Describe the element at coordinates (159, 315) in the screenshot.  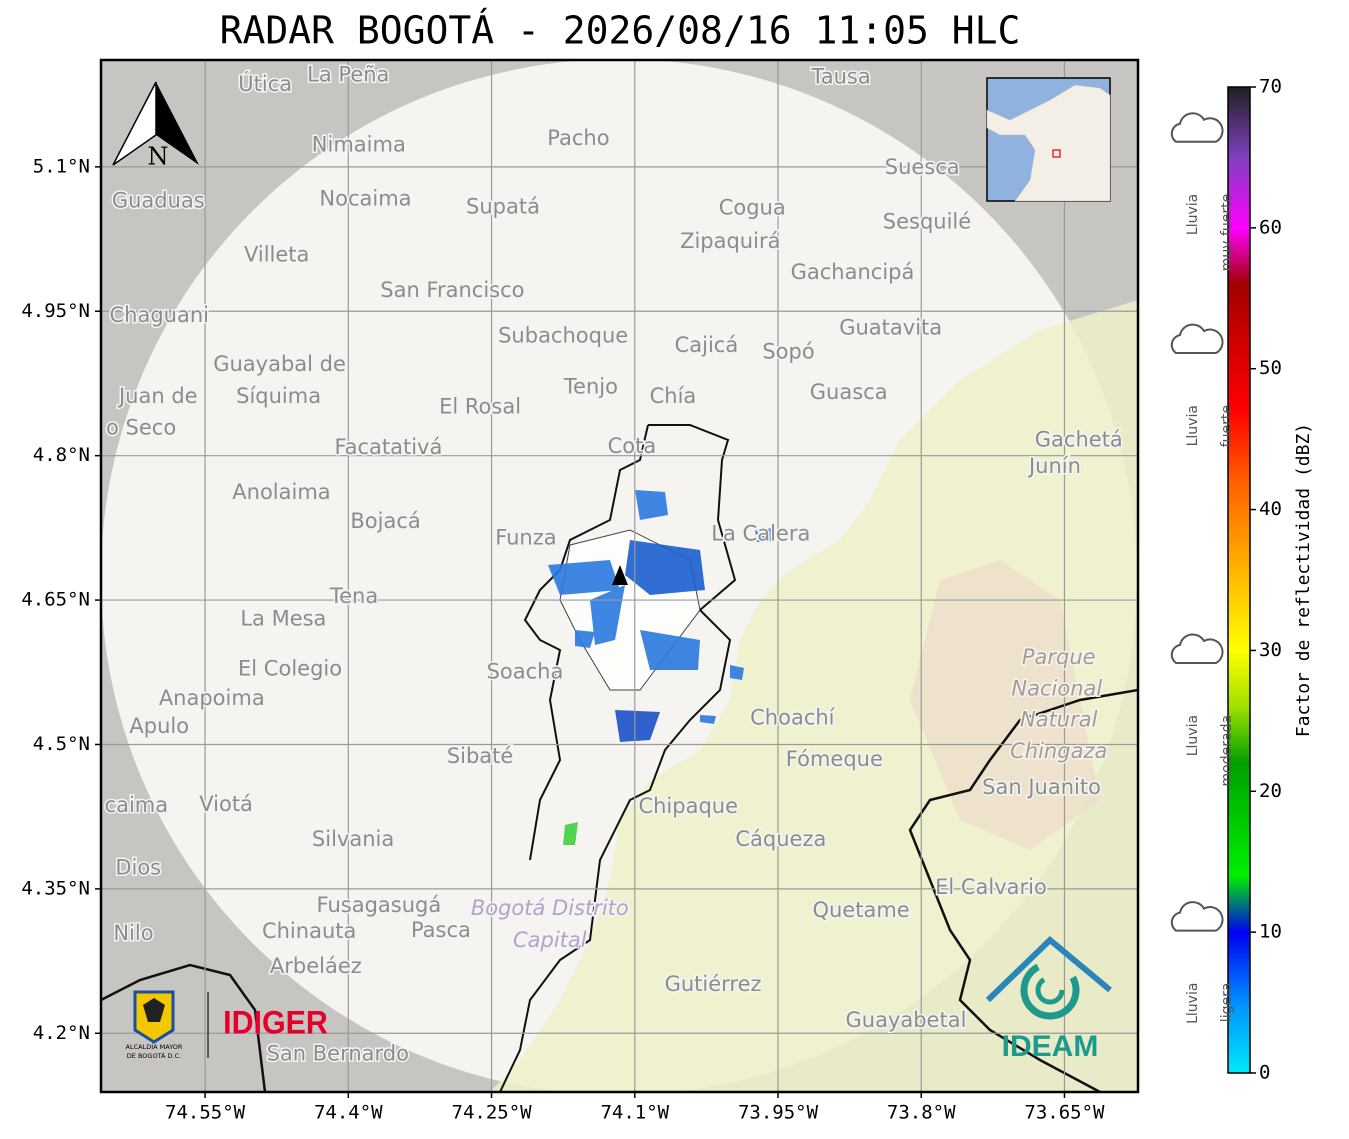
I see `place-label: Chaguani` at that location.